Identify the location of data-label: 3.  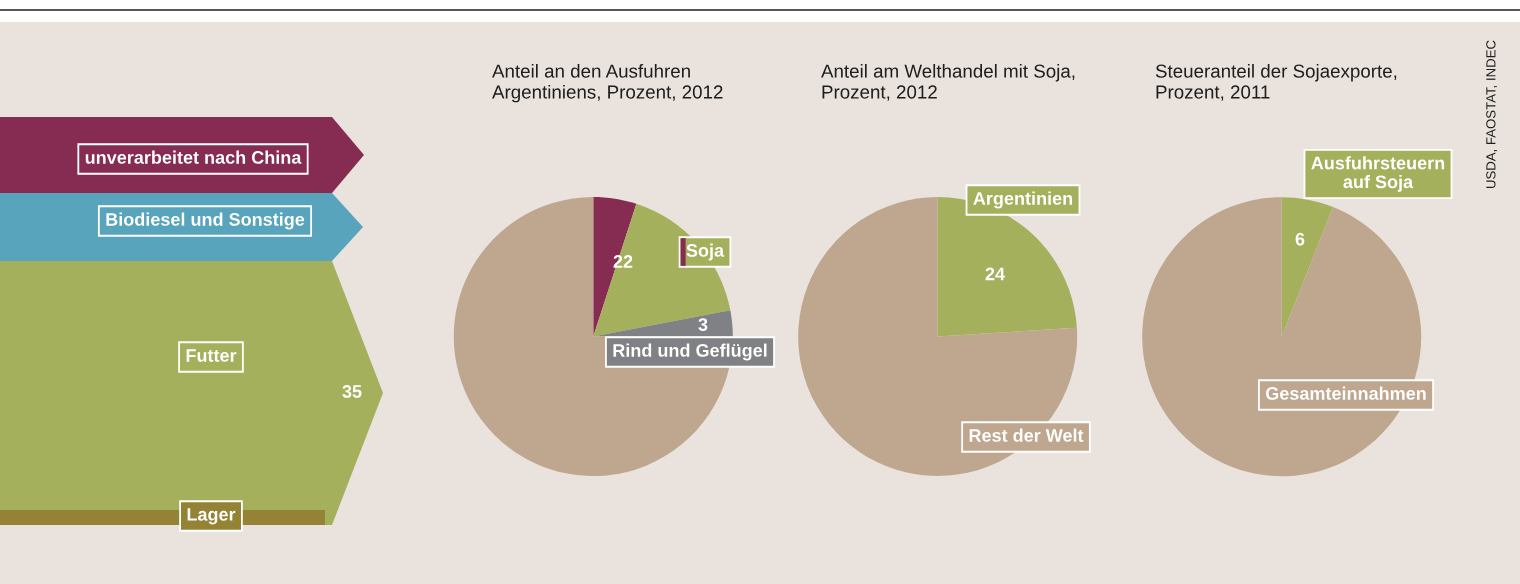
(703, 324).